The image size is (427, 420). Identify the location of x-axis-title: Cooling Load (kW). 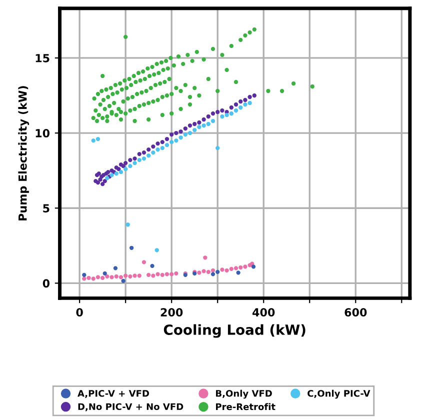
(235, 331).